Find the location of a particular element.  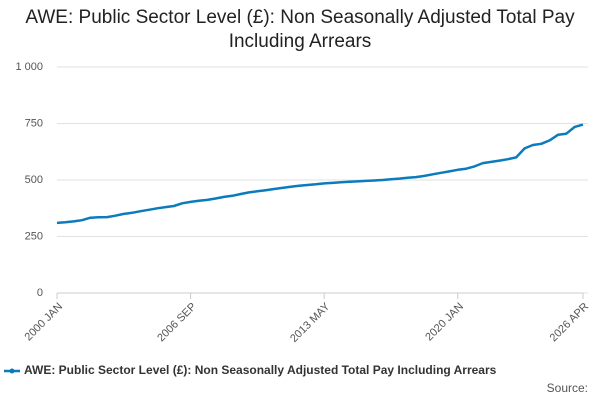

y-tick-label: 250 is located at coordinates (34, 236).